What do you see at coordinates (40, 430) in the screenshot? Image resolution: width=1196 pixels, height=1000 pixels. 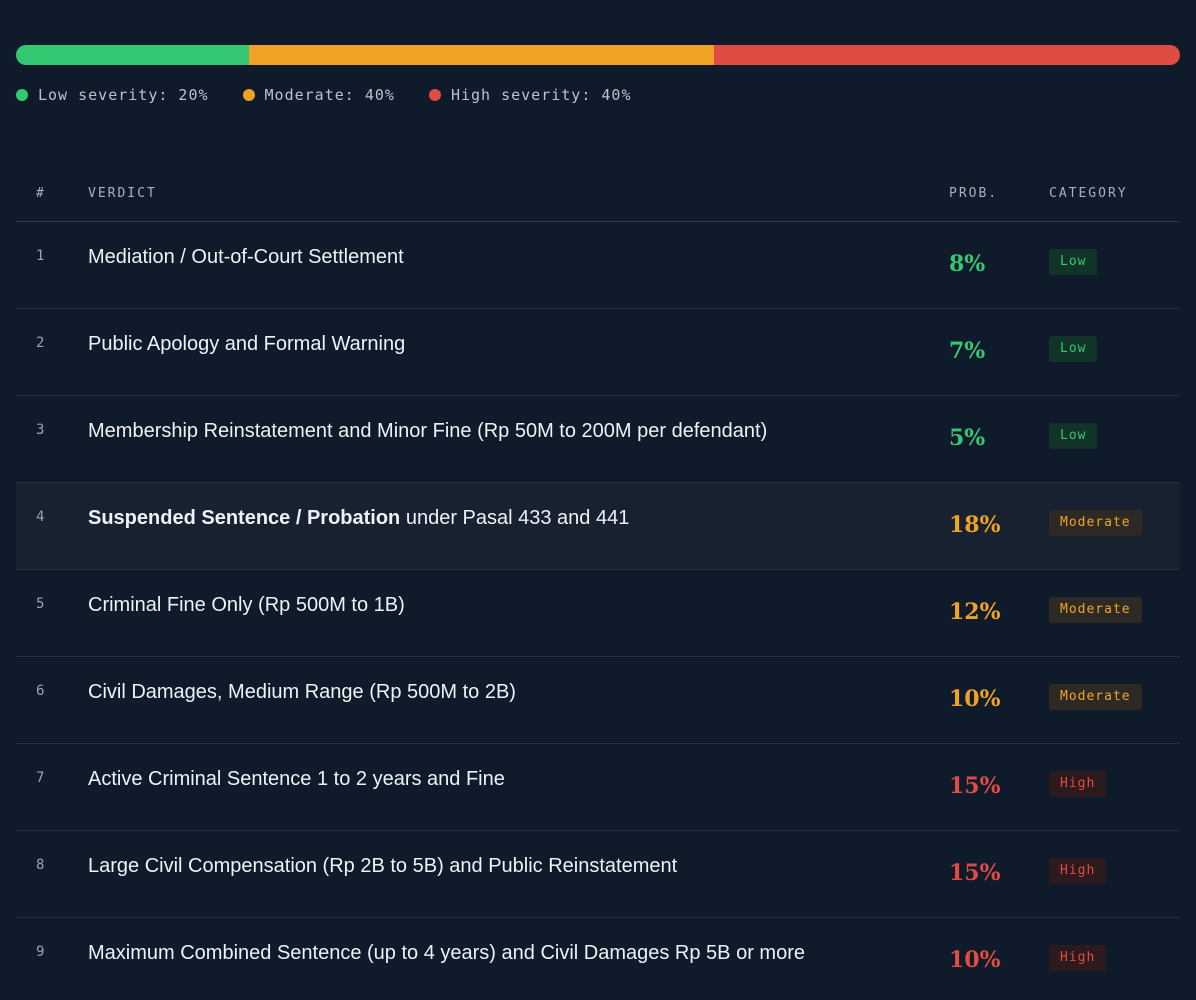 I see `row-number: 3` at bounding box center [40, 430].